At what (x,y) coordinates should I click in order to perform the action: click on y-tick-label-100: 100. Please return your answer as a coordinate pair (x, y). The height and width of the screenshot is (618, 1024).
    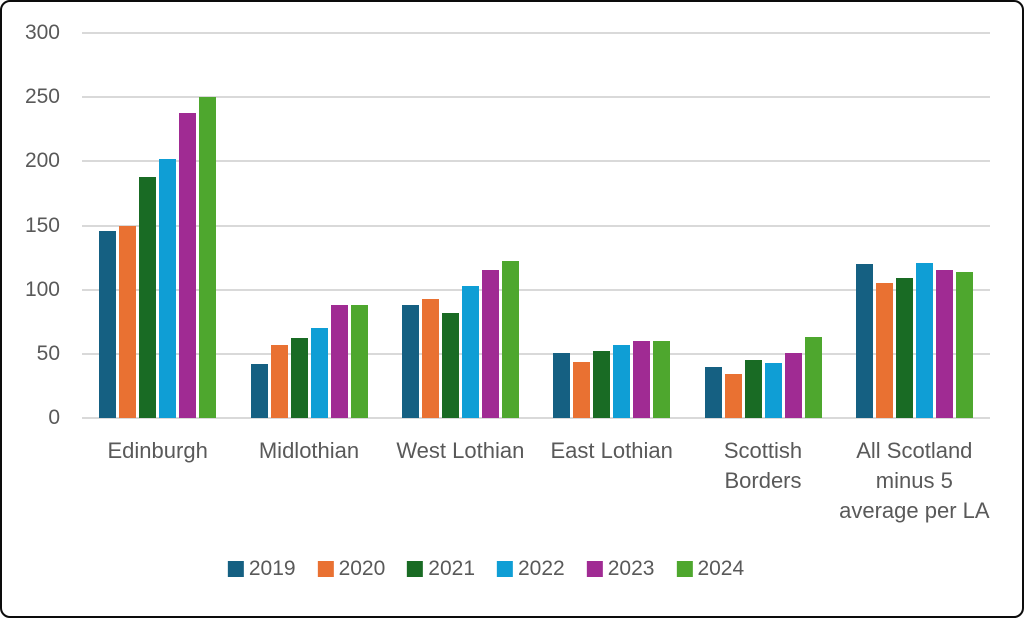
    Looking at the image, I should click on (42, 289).